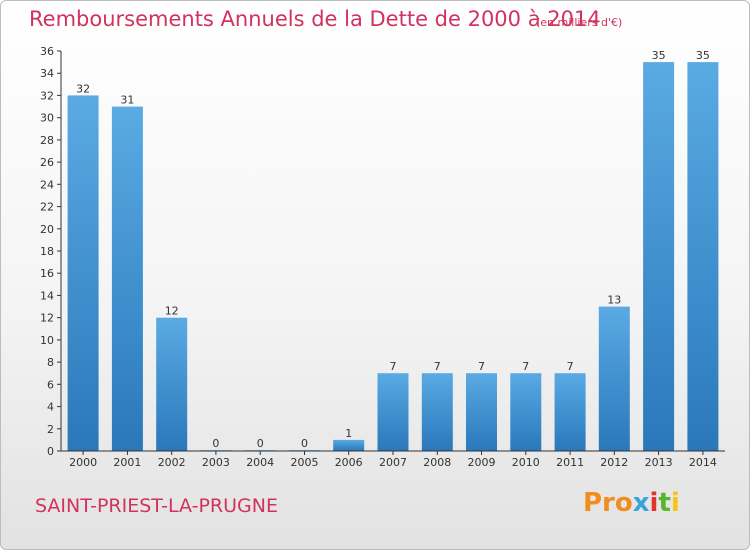 Image resolution: width=750 pixels, height=550 pixels. I want to click on chart-subtitle: (en milliers d'€), so click(579, 22).